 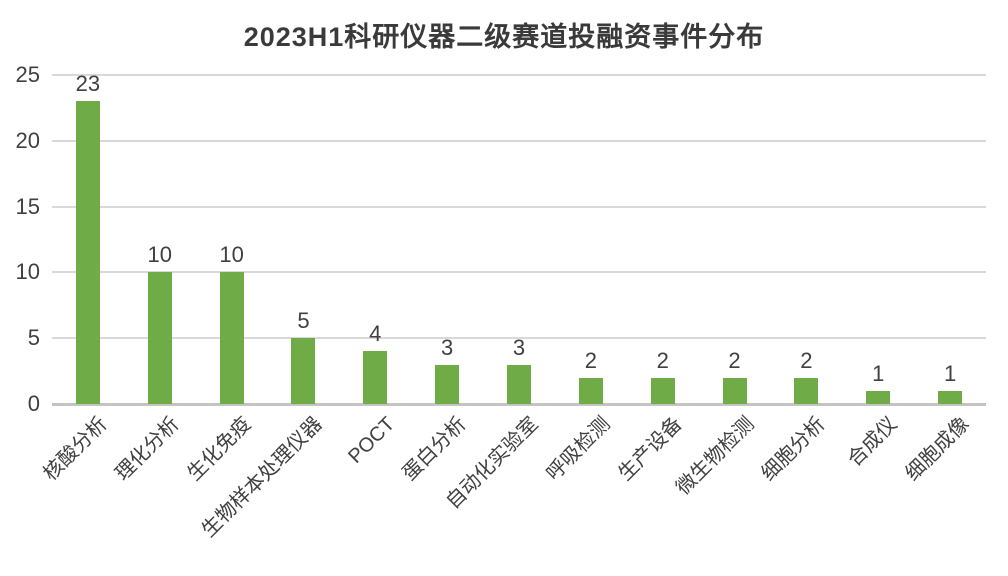 I want to click on x-category-label: 呼吸检测, so click(x=578, y=449).